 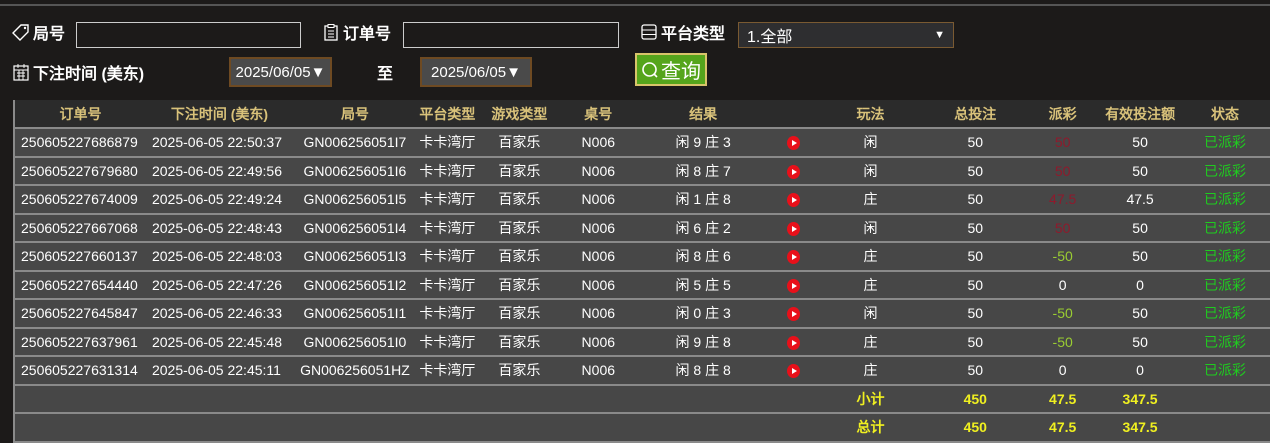 What do you see at coordinates (519, 114) in the screenshot?
I see `column-header: 游戏类型` at bounding box center [519, 114].